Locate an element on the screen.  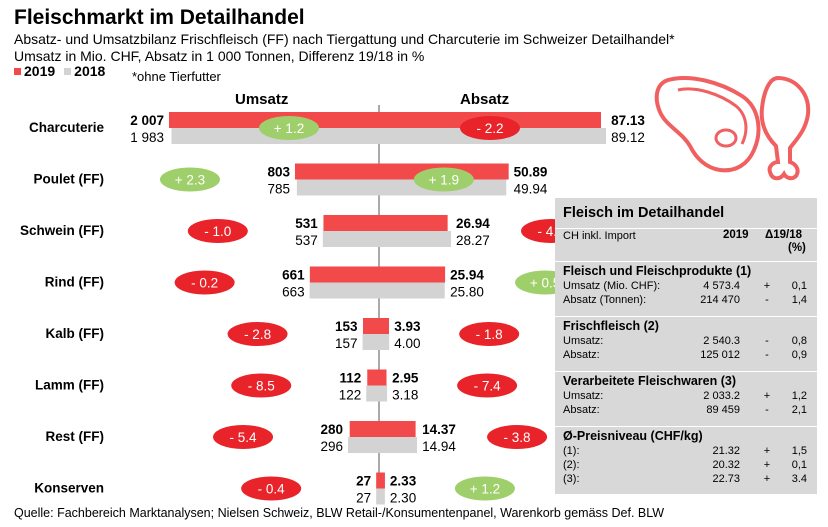
info-box-row: (1): 21.32 +1,5 is located at coordinates (686, 452).